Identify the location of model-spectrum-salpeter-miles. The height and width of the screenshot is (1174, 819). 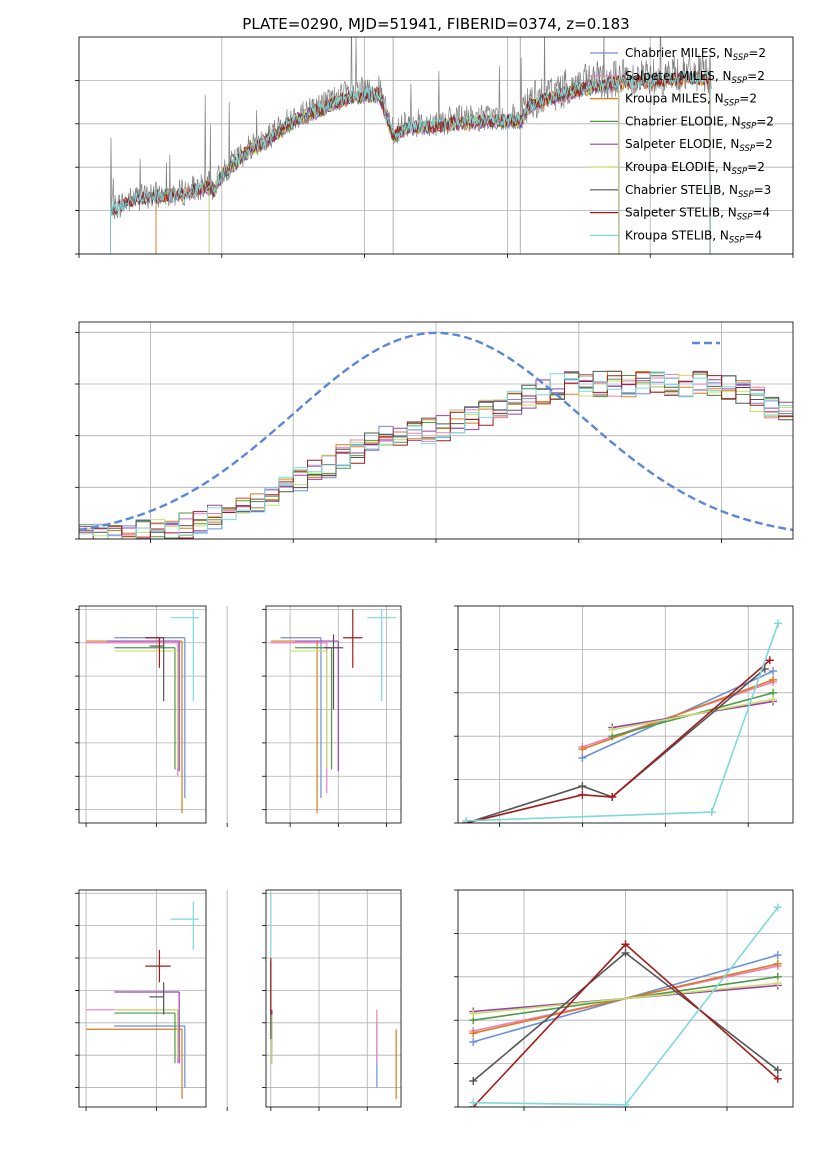
(387, 166).